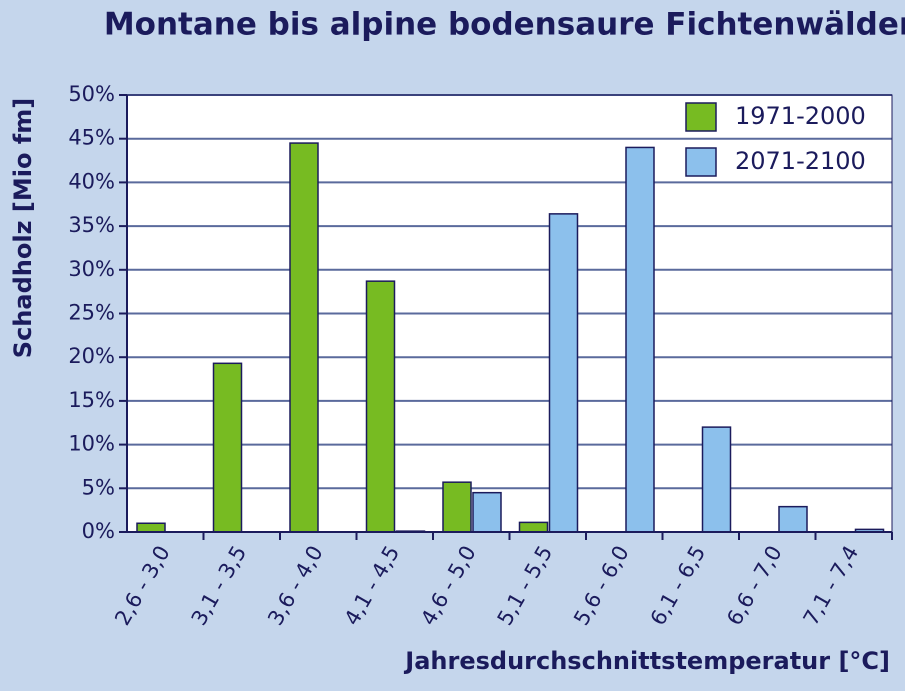 The width and height of the screenshot is (905, 691). I want to click on x-tick-label: 3,6 - 4,0, so click(295, 586).